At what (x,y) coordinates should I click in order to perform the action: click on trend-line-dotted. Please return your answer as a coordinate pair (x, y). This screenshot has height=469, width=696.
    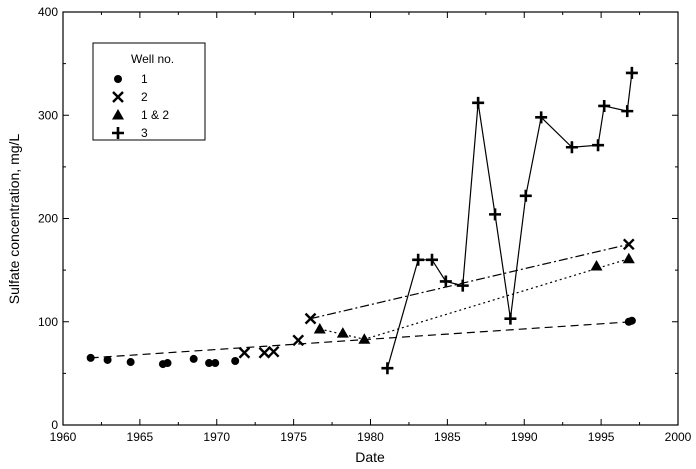
    Looking at the image, I should click on (474, 299).